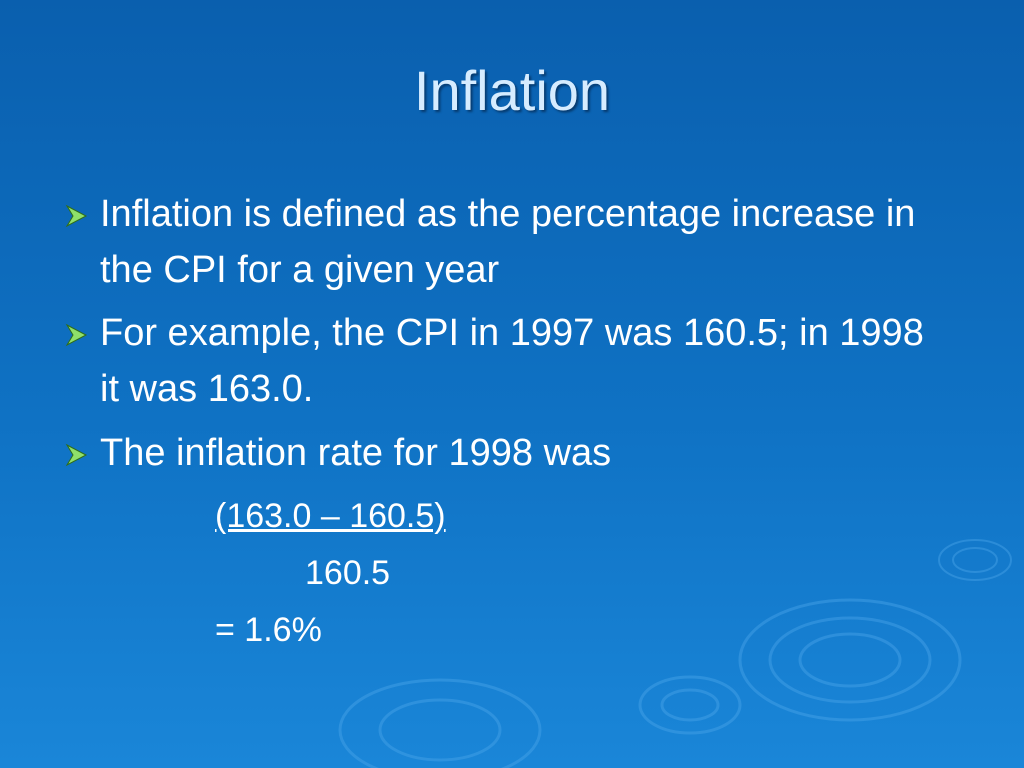  Describe the element at coordinates (268, 630) in the screenshot. I see `formula-result: = 1.6%` at that location.